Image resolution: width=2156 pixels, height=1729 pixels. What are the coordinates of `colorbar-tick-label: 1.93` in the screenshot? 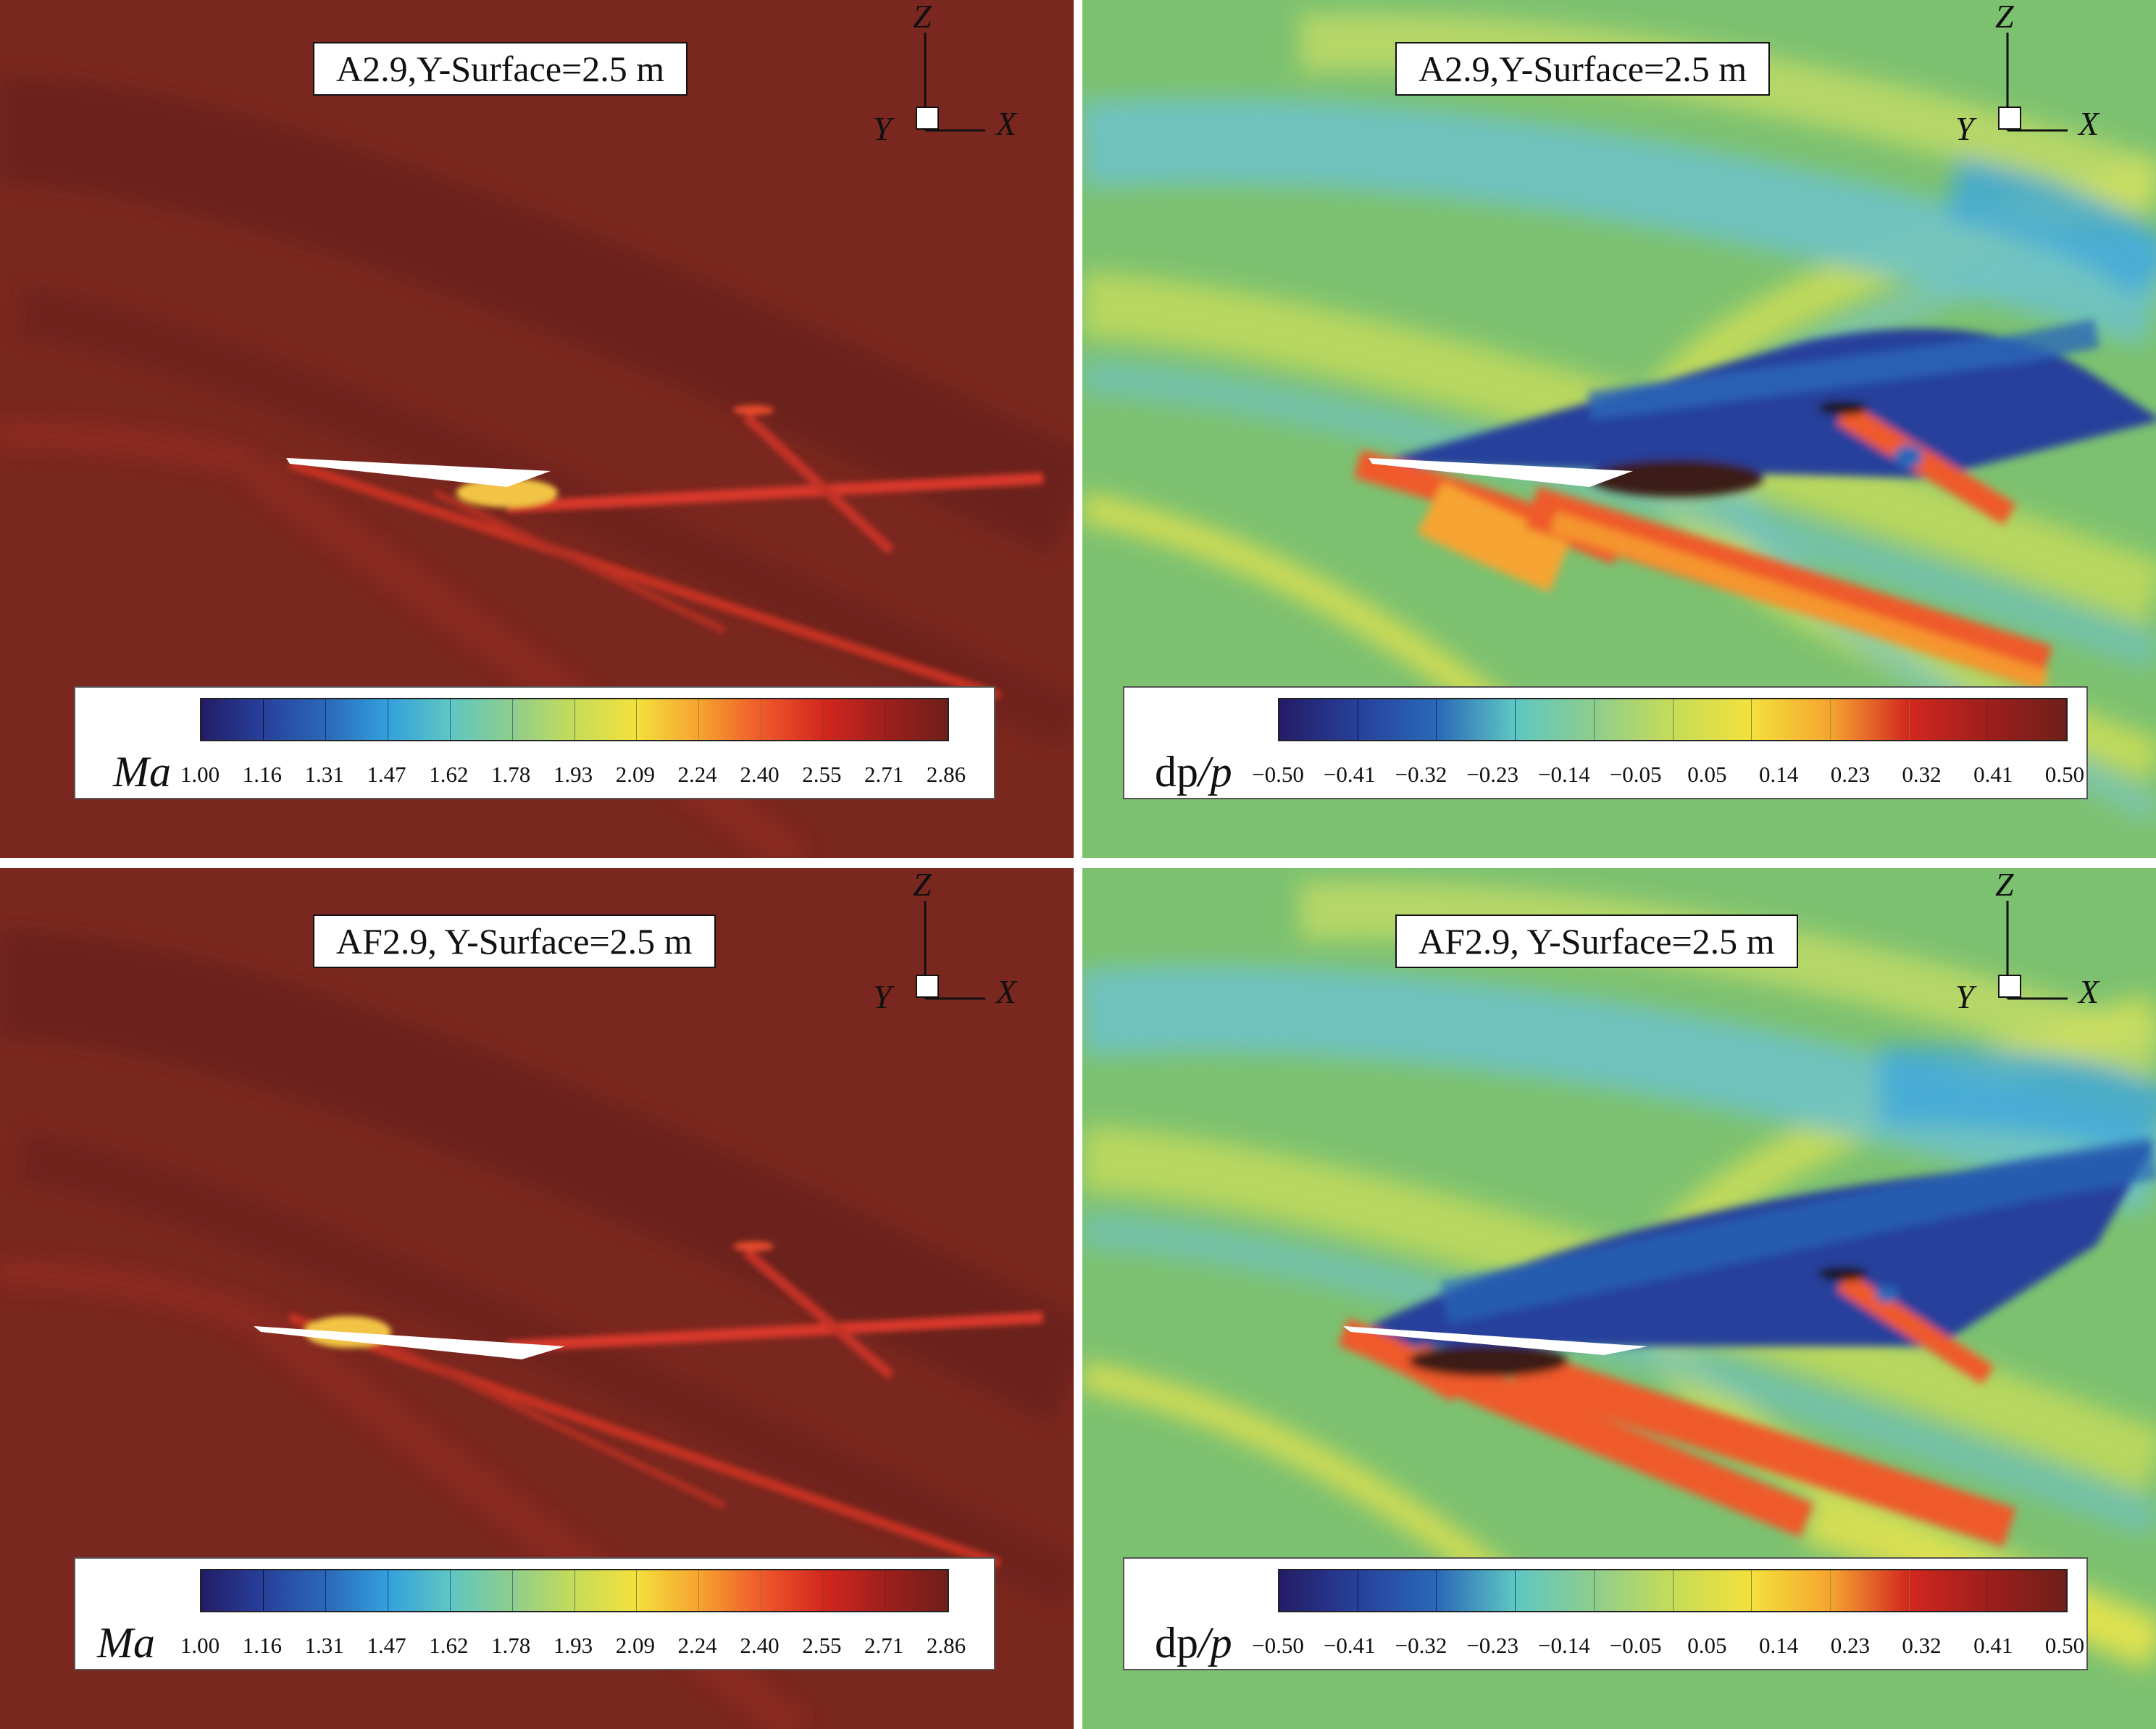 It's located at (573, 1646).